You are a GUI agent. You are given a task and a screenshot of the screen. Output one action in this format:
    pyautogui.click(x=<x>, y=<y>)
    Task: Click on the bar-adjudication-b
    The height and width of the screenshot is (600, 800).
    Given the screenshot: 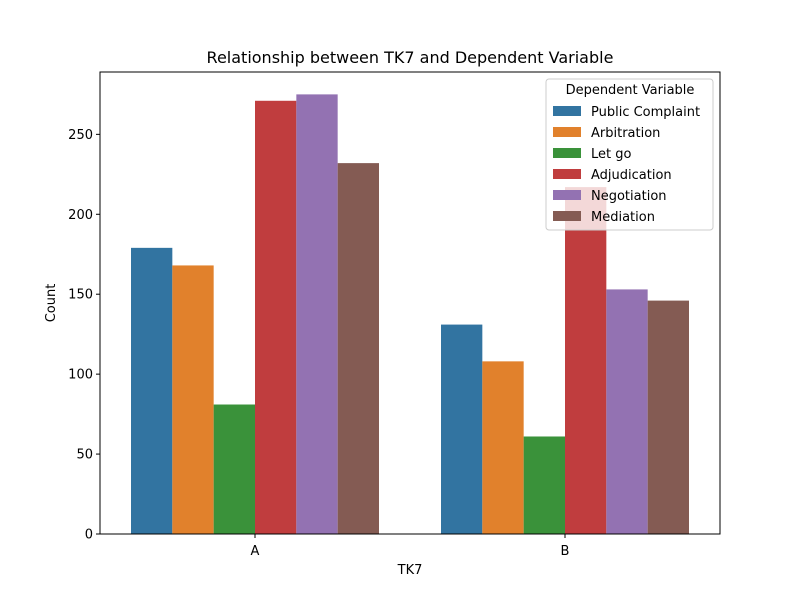 What is the action you would take?
    pyautogui.click(x=586, y=360)
    